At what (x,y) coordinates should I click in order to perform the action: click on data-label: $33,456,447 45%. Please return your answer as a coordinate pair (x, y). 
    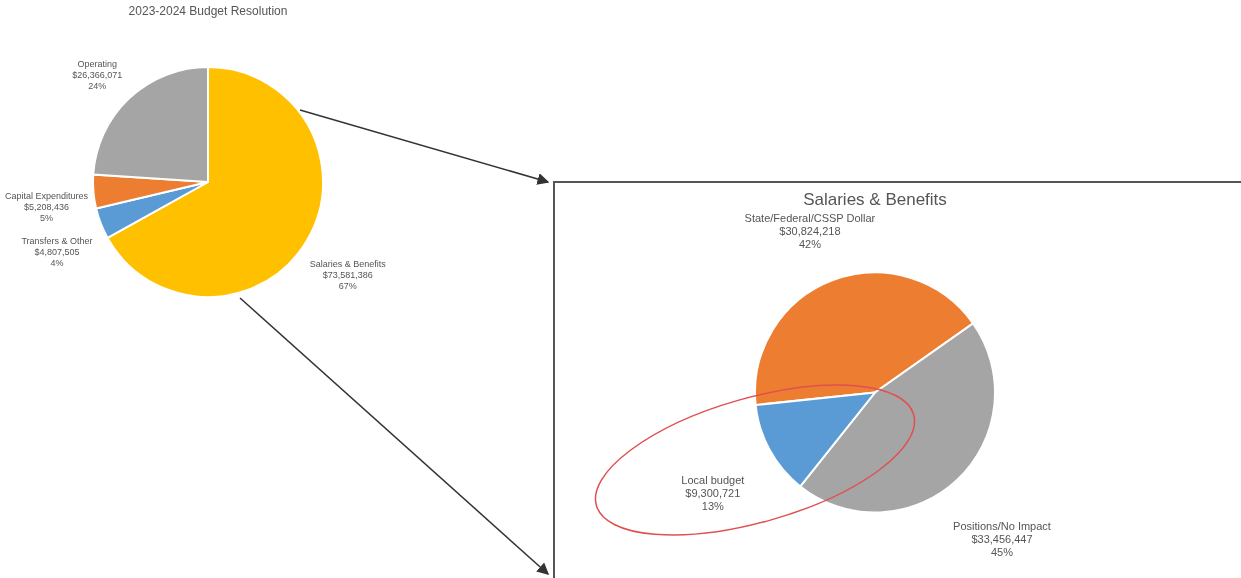
    Looking at the image, I should click on (1002, 546).